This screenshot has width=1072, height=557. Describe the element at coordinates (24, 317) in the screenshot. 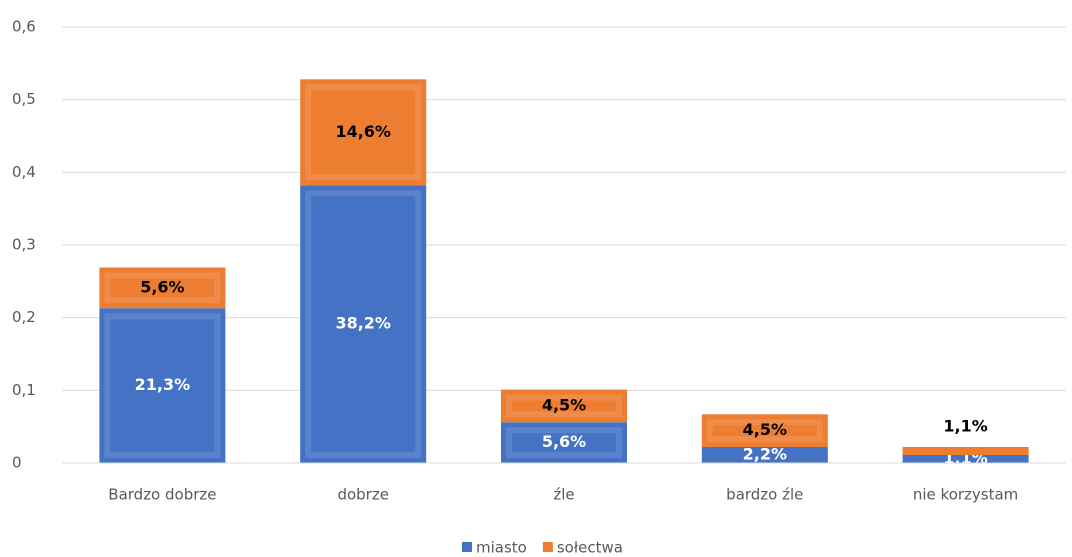

I see `y-tick-label: 0,2` at that location.